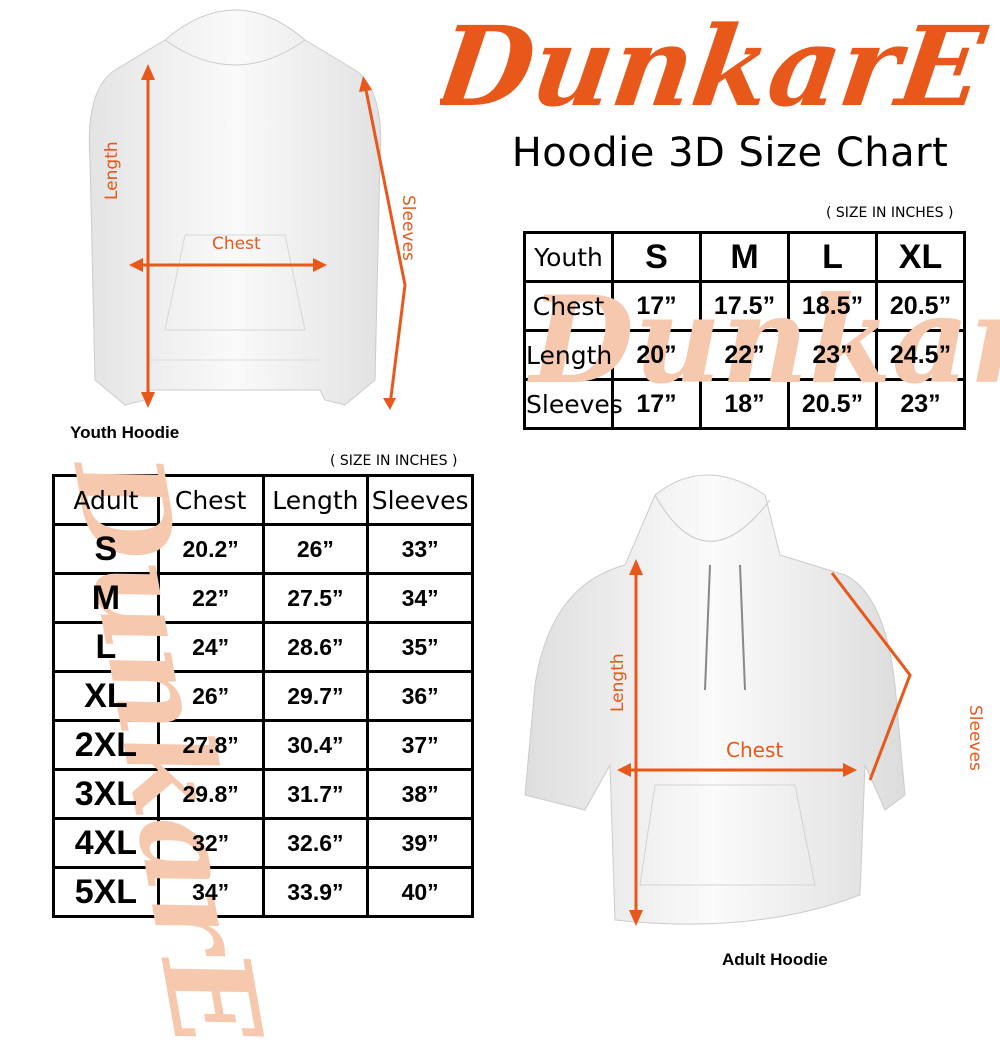  I want to click on youth-value-cell: 18”, so click(744, 404).